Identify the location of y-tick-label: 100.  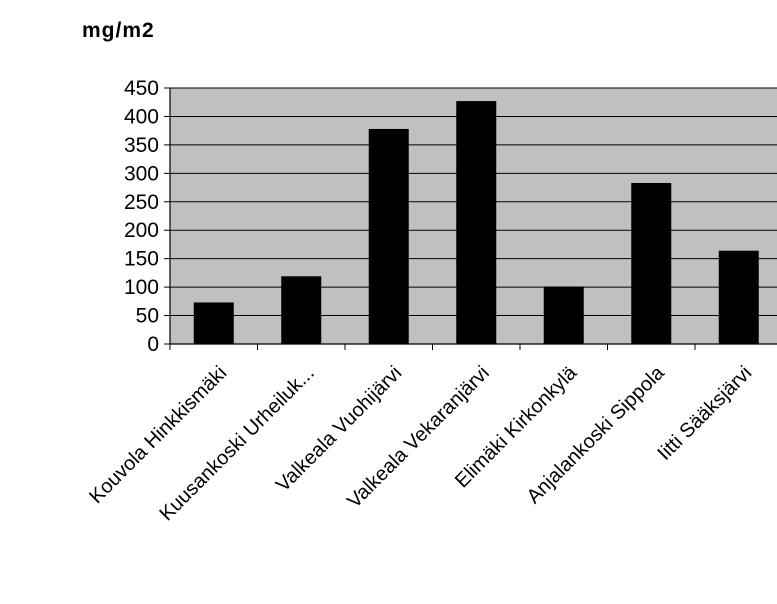
(141, 287).